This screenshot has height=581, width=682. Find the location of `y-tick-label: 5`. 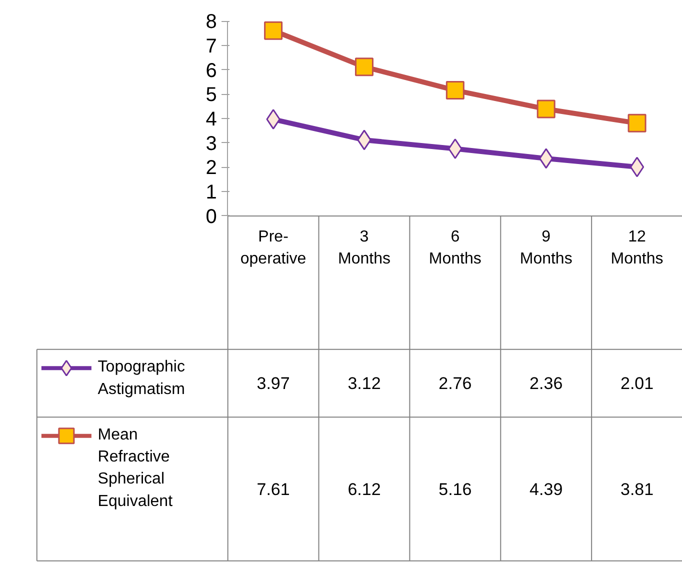

y-tick-label: 5 is located at coordinates (211, 95).